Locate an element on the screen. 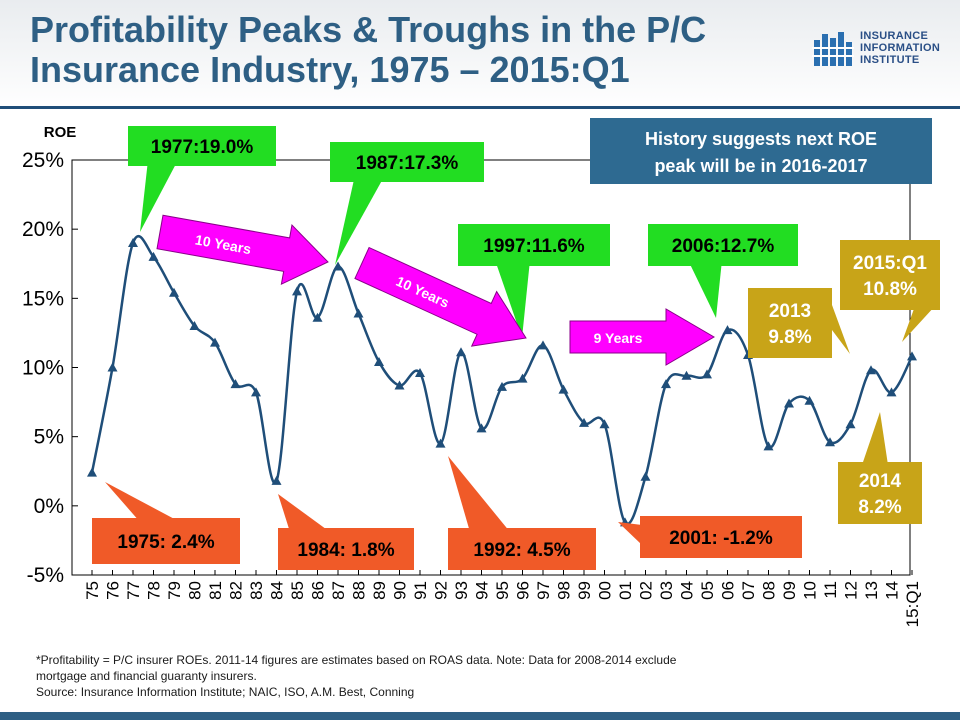 This screenshot has height=720, width=960. arrow-9-years-shape is located at coordinates (642, 337).